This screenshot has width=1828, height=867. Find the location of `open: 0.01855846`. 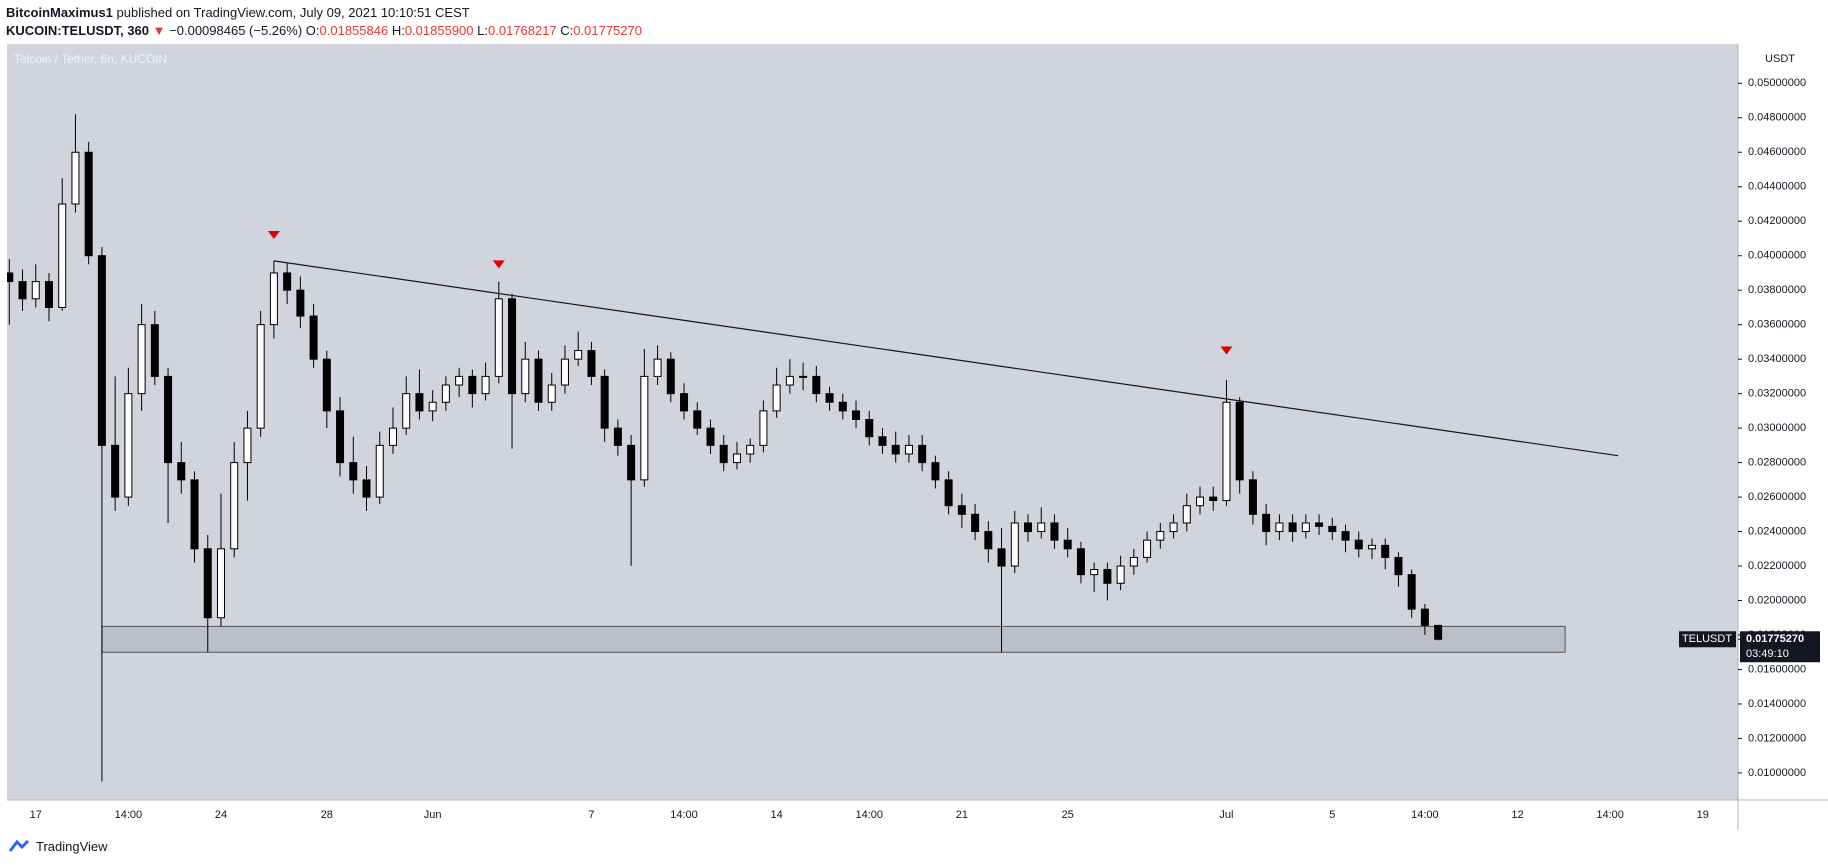

open: 0.01855846 is located at coordinates (354, 30).